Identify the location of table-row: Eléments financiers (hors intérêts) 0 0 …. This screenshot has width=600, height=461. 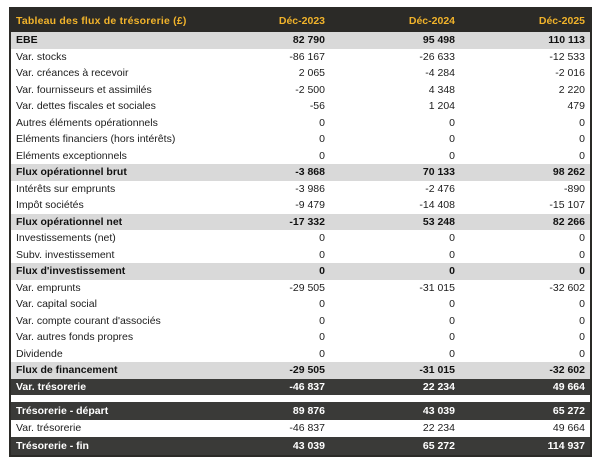
(300, 139).